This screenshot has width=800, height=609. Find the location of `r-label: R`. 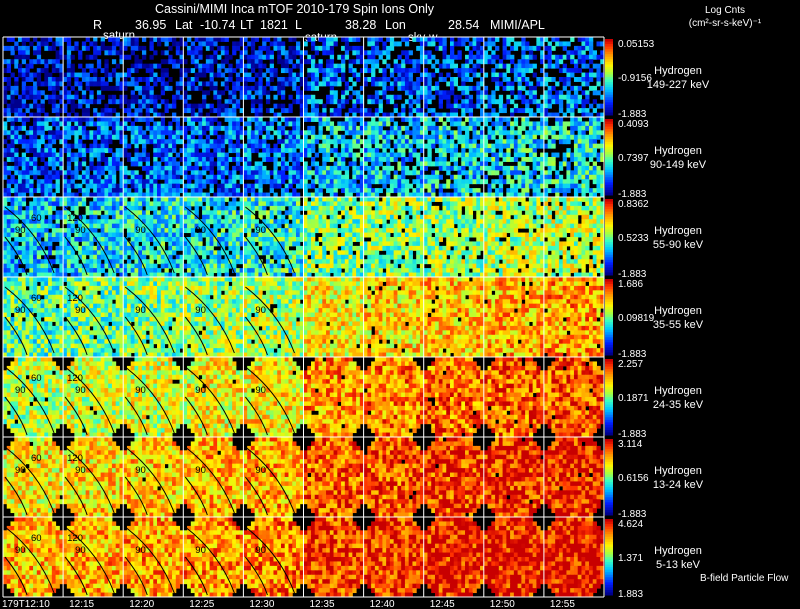

r-label: R is located at coordinates (98, 25).